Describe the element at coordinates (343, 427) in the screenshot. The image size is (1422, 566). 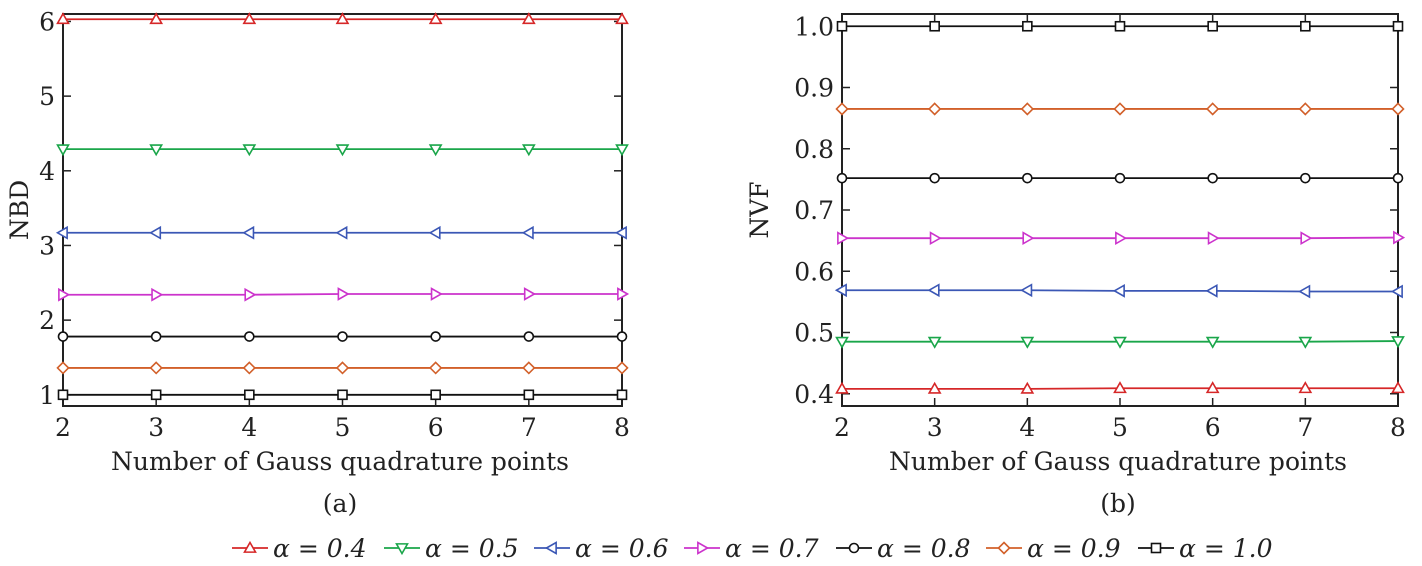
I see `x-tick-label-a: 5` at that location.